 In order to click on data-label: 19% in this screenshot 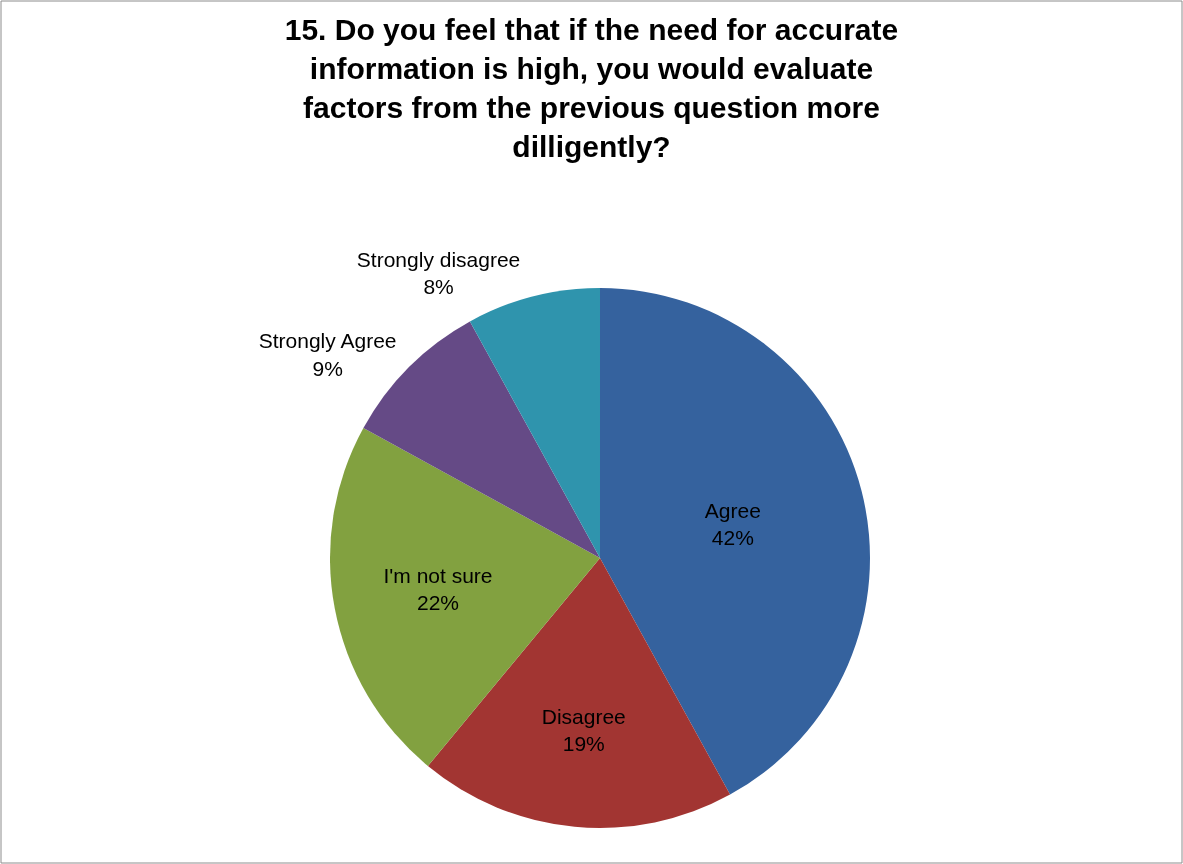, I will do `click(583, 744)`.